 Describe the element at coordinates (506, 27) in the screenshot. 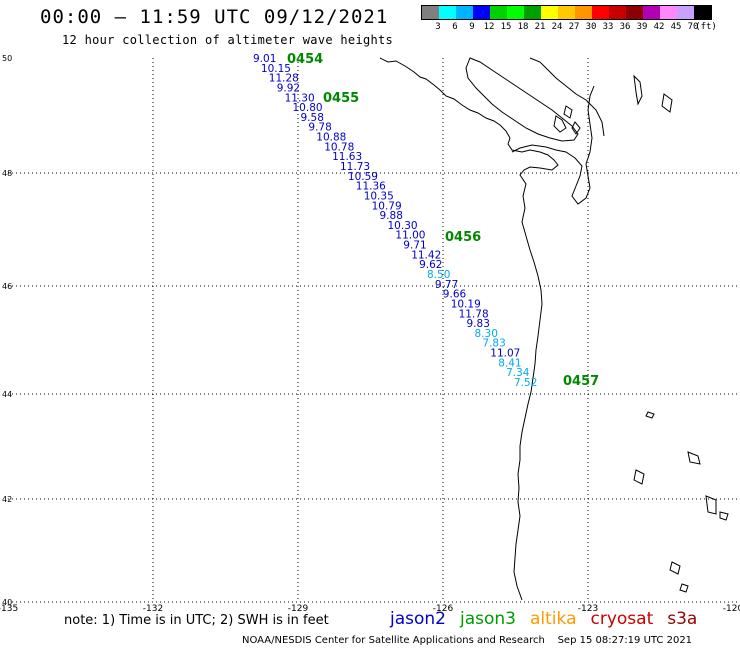

I see `legend-label: 15` at that location.